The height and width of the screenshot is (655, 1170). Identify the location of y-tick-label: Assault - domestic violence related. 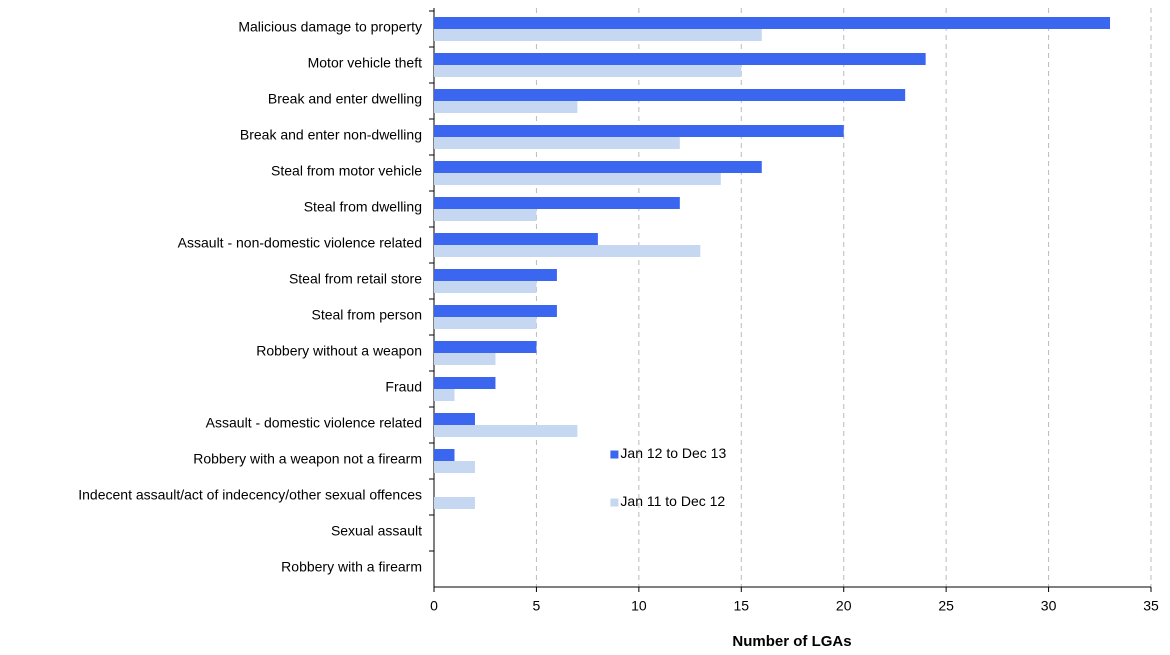
(314, 423).